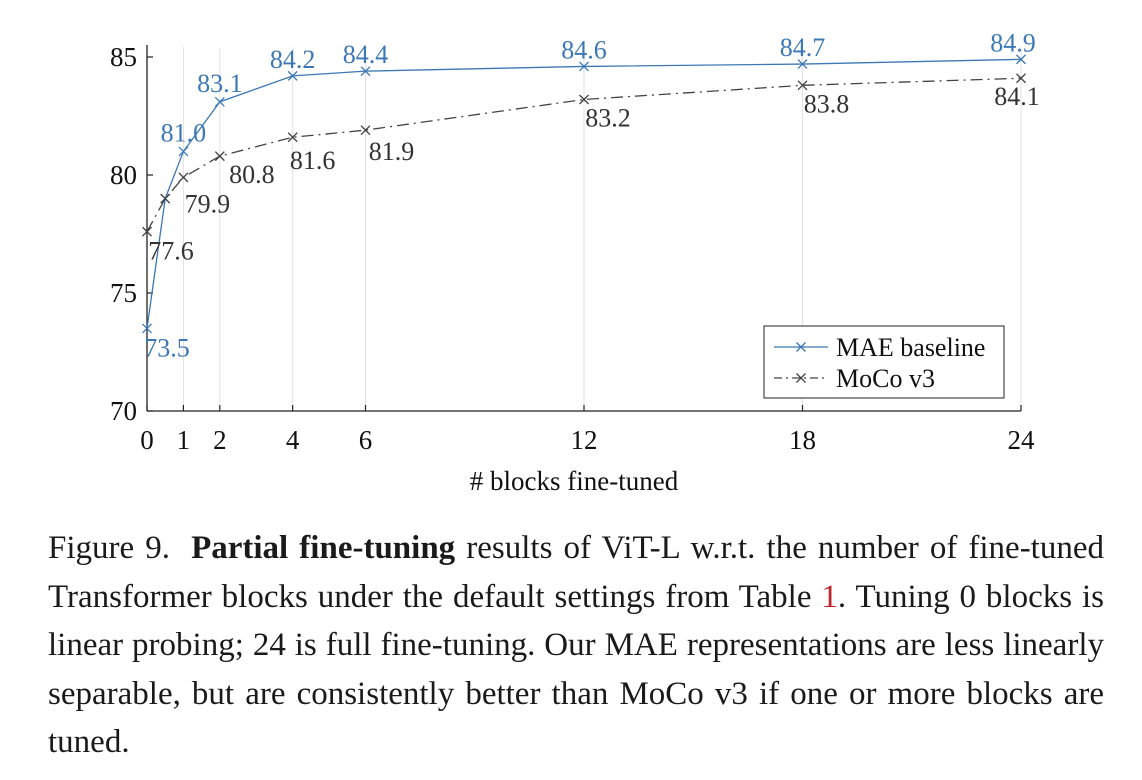  Describe the element at coordinates (829, 596) in the screenshot. I see `caption-table-ref: 1` at that location.